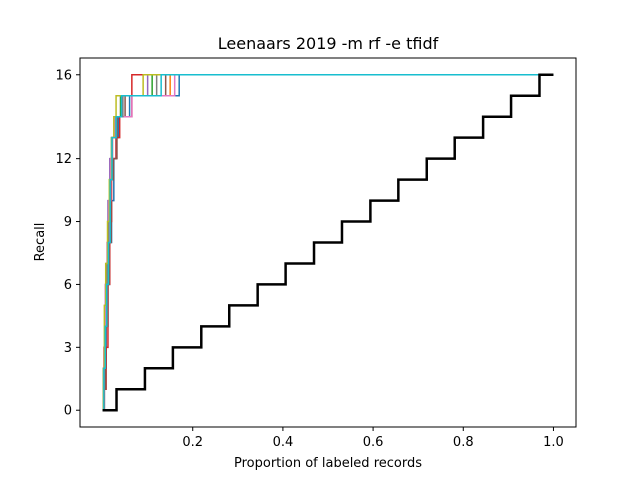 This screenshot has width=640, height=480. What do you see at coordinates (68, 411) in the screenshot?
I see `y-tick-label: 0` at bounding box center [68, 411].